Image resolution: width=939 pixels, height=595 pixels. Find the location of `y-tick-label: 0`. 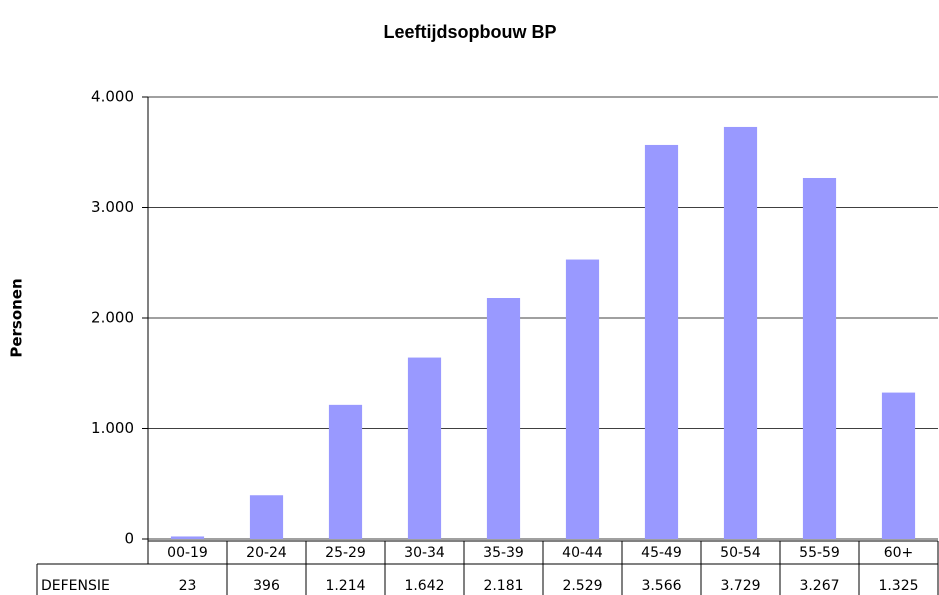

y-tick-label: 0 is located at coordinates (129, 539).